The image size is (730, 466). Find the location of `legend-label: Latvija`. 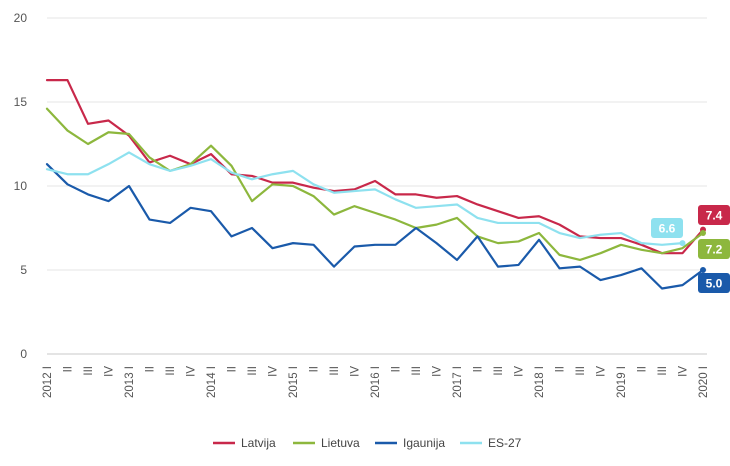

legend-label: Latvija is located at coordinates (258, 443).